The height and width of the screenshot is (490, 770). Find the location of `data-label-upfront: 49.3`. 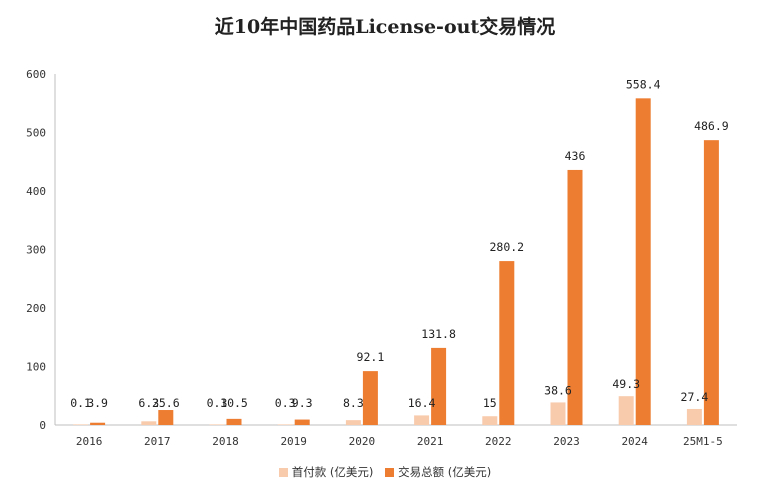

data-label-upfront: 49.3 is located at coordinates (626, 384).